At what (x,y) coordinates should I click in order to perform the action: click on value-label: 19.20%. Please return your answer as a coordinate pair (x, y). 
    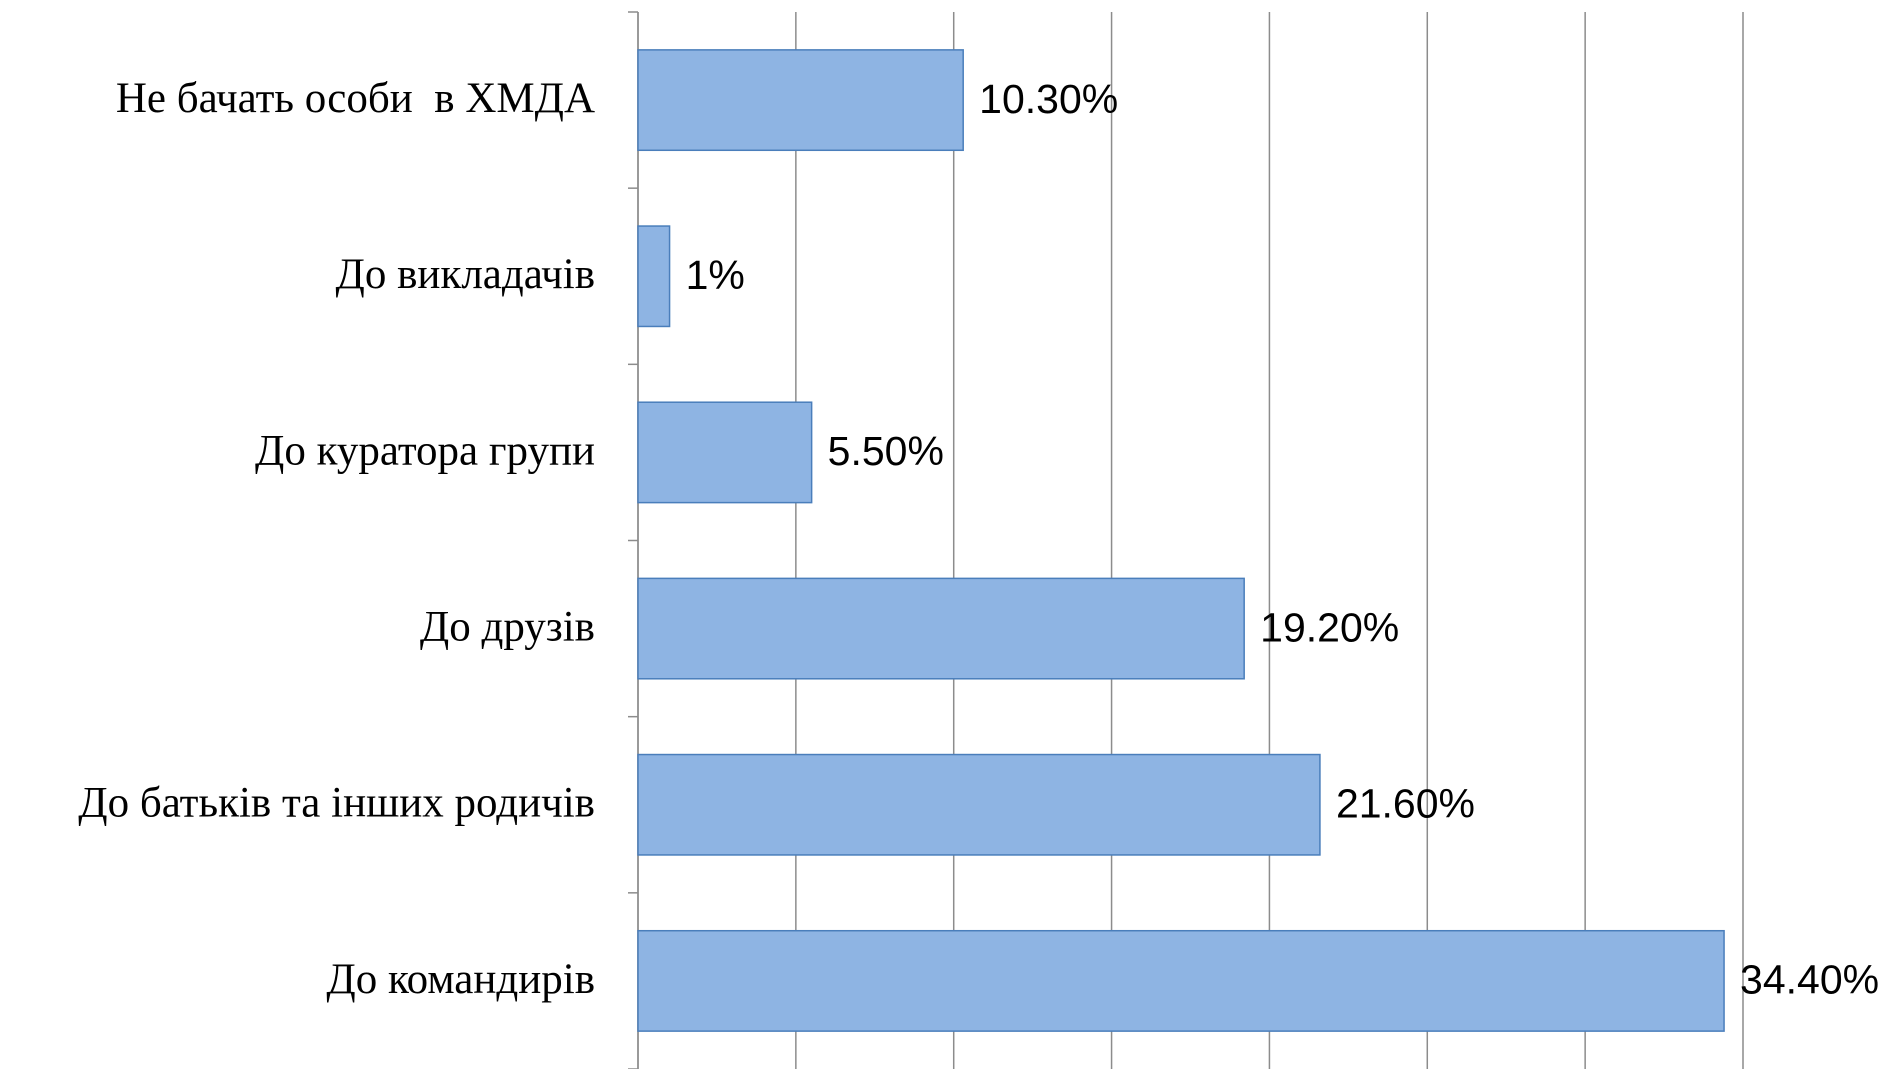
    Looking at the image, I should click on (1329, 627).